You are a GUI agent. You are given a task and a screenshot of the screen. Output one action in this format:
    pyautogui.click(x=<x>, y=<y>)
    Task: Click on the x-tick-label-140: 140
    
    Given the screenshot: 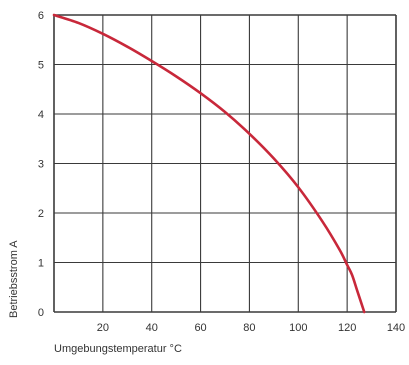 What is the action you would take?
    pyautogui.click(x=396, y=328)
    